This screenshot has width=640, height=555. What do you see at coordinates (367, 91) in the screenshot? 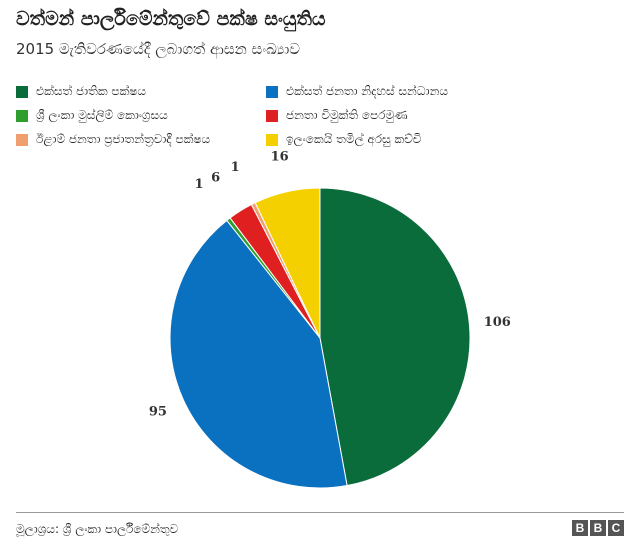
I see `legend-label: එක්සත් ජනතා නිදහස් සන්ධානය` at bounding box center [367, 91].